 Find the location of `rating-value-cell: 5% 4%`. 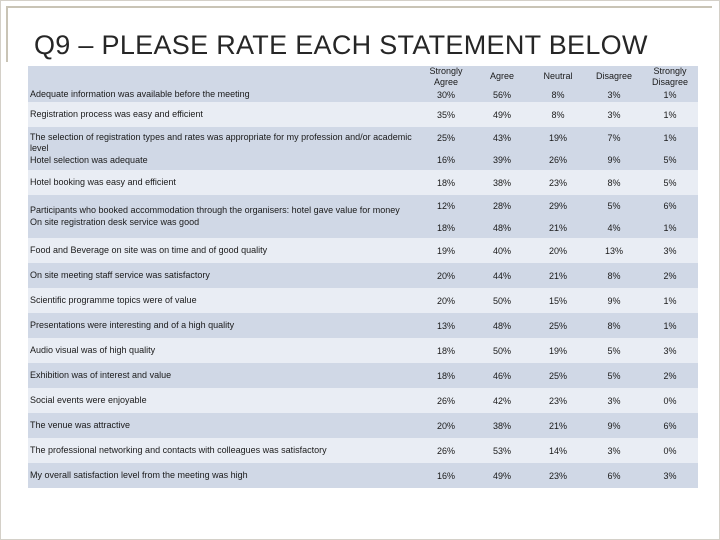

rating-value-cell: 5% 4% is located at coordinates (614, 216).